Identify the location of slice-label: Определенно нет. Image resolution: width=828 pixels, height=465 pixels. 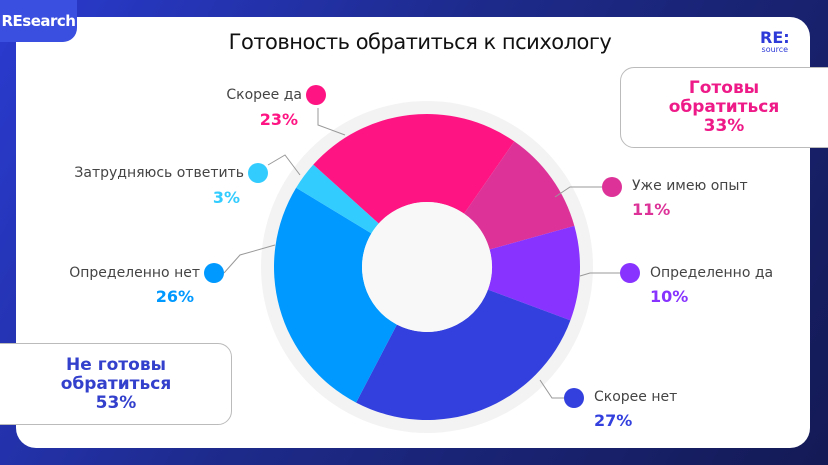
(134, 273).